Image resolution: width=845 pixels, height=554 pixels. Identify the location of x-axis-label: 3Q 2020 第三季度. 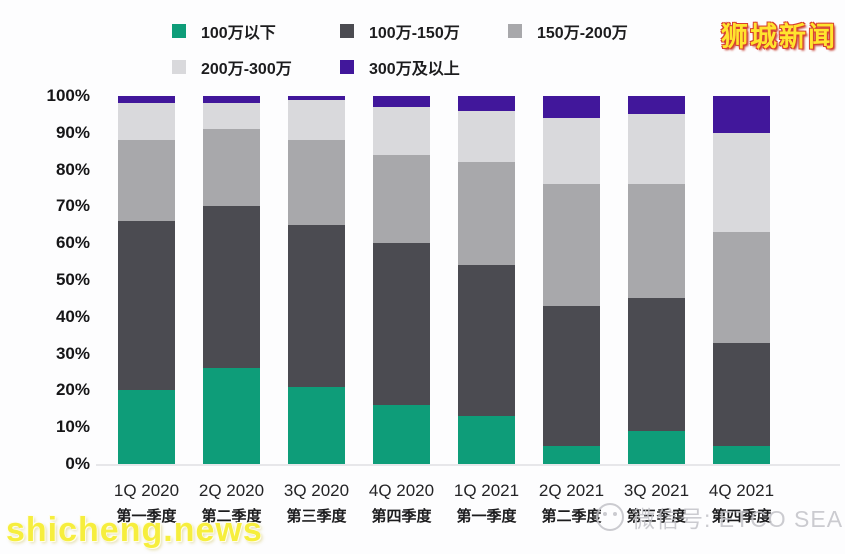
(316, 504).